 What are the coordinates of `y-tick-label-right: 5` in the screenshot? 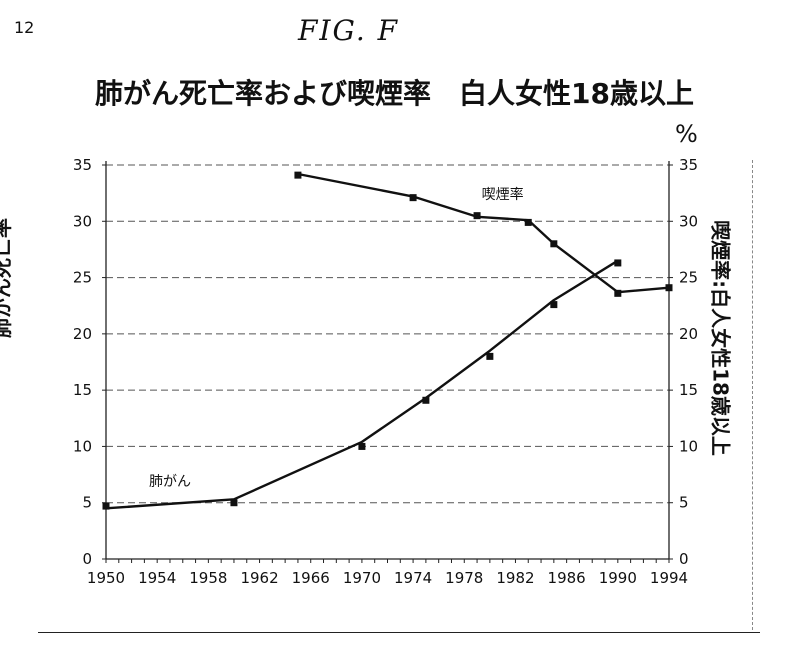 It's located at (684, 503).